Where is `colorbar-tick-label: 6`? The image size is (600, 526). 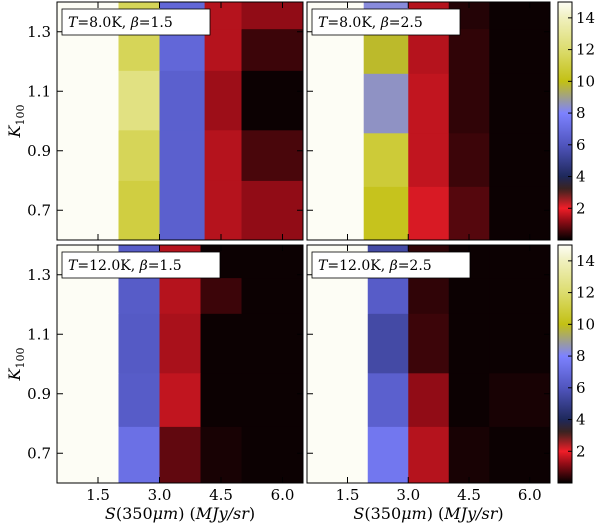 colorbar-tick-label: 6 is located at coordinates (581, 388).